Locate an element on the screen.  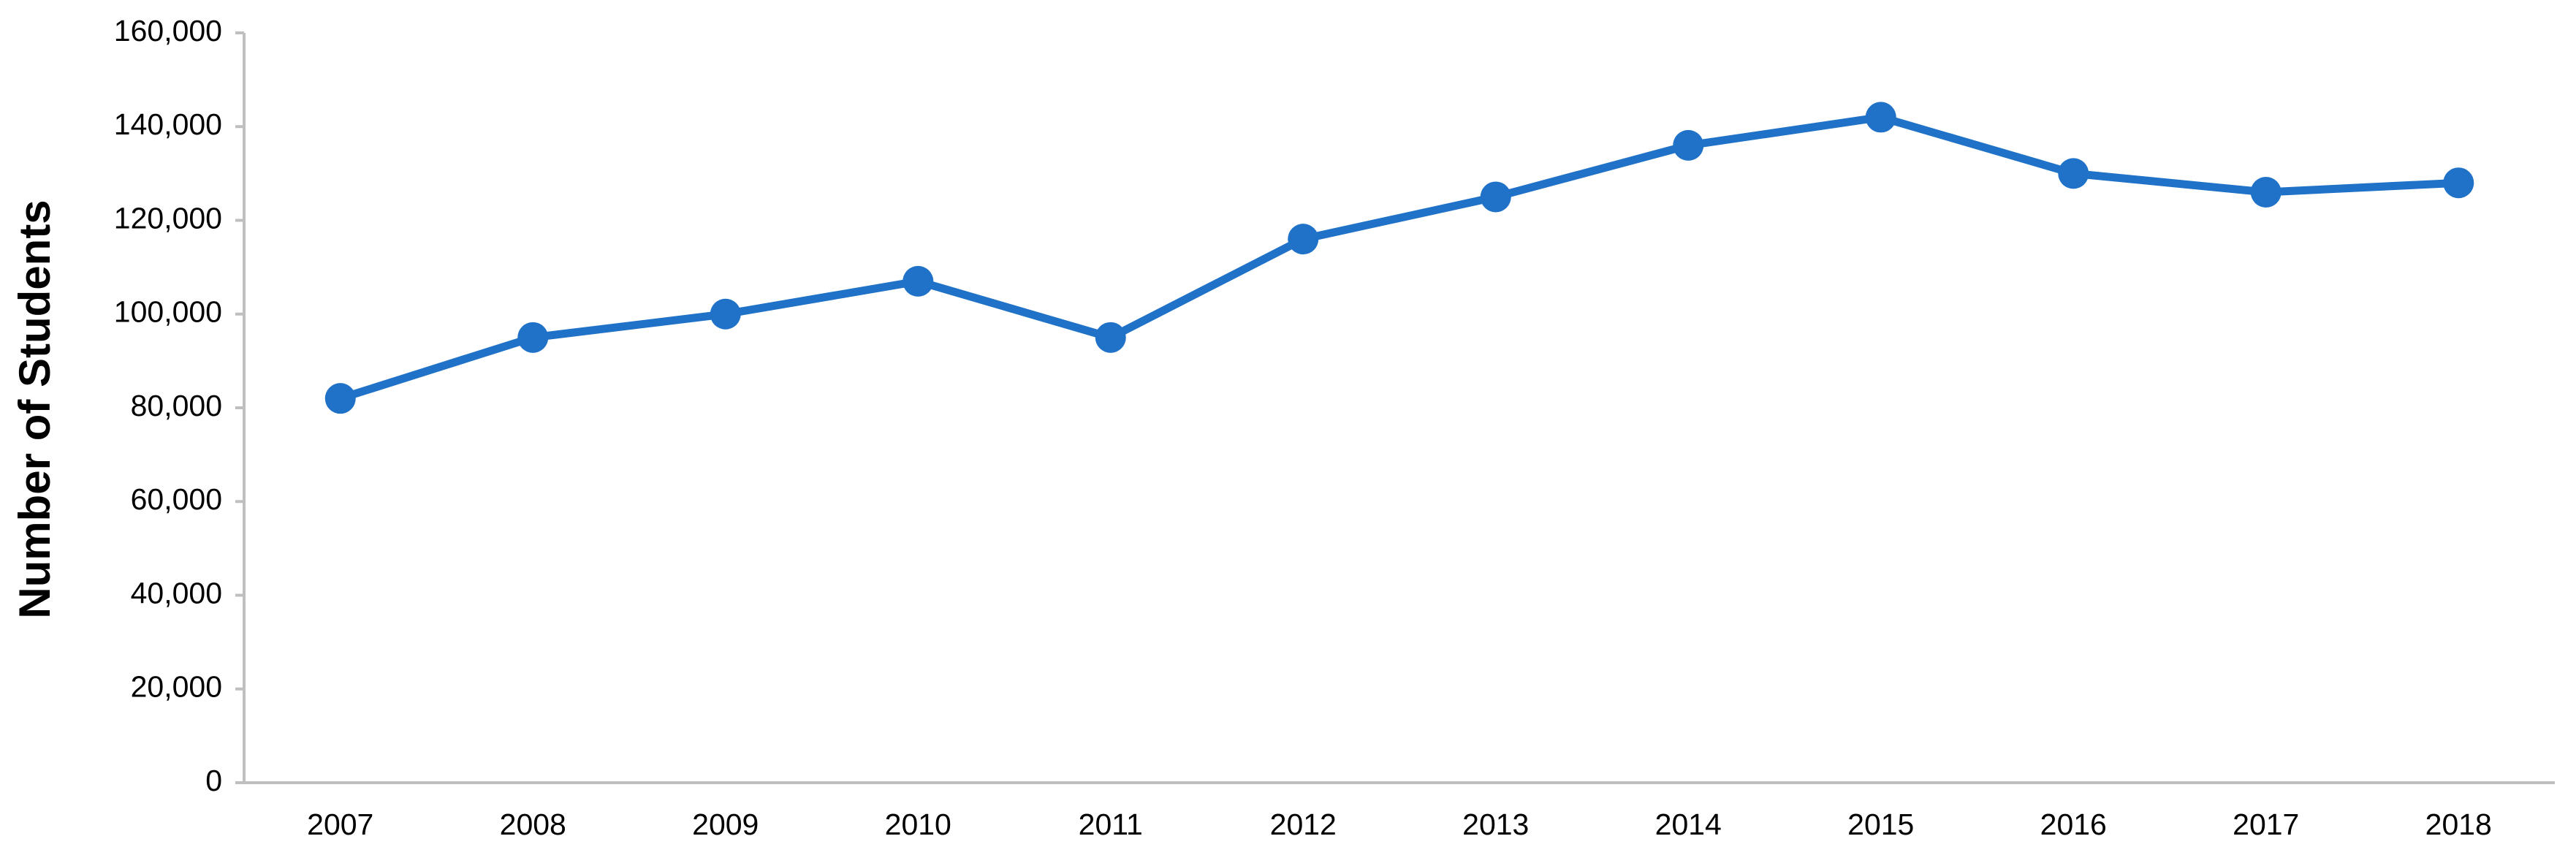
x-tick-label: 2009 is located at coordinates (725, 824).